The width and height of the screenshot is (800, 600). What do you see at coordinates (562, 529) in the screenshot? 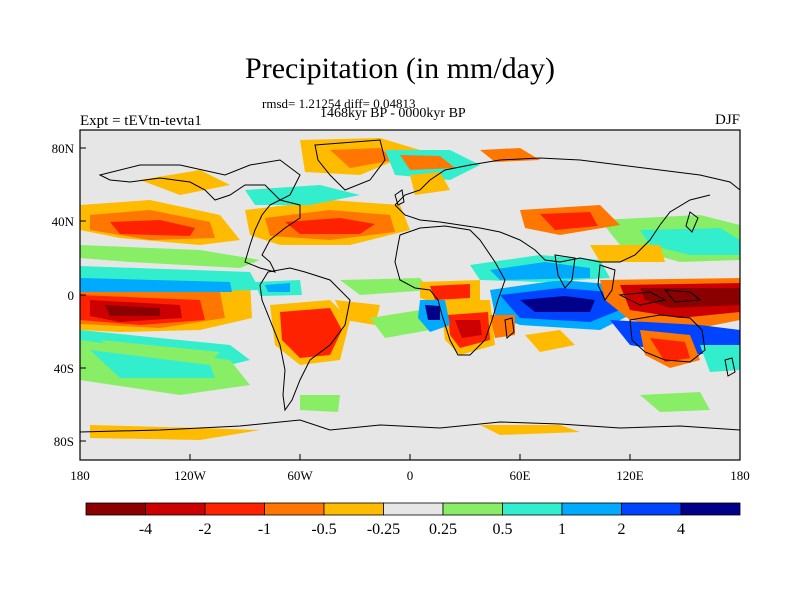
I see `colorbar-label: 1` at bounding box center [562, 529].